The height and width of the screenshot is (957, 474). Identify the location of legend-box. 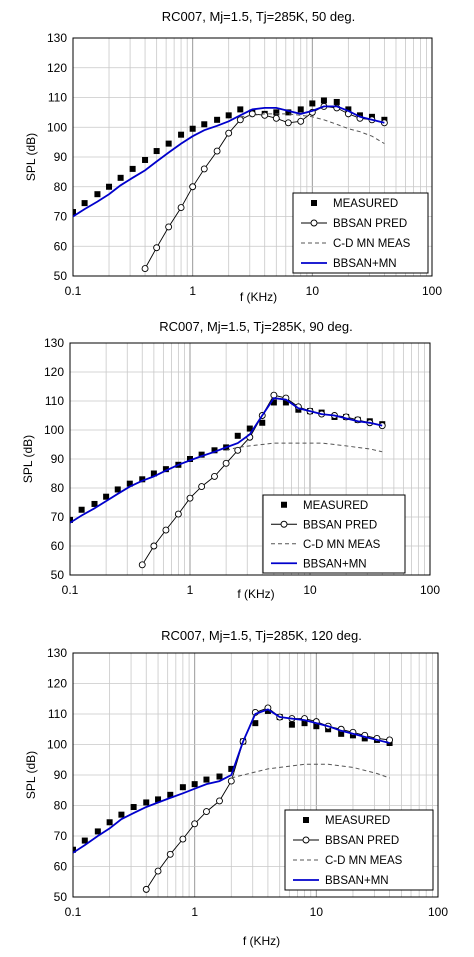
(360, 233).